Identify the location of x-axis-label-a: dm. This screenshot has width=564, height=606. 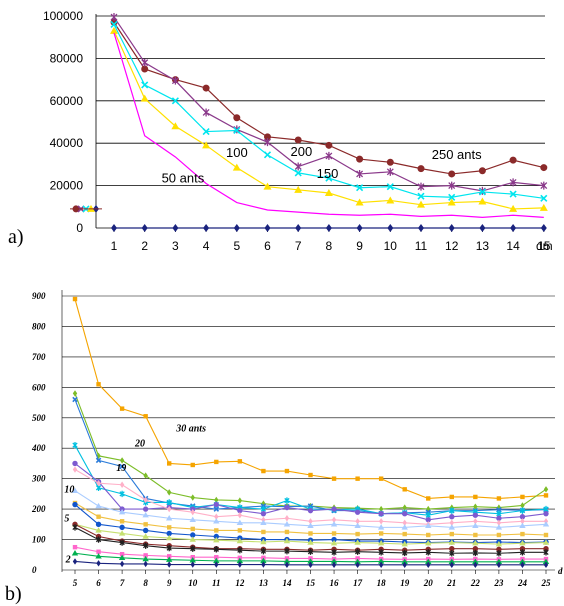
(544, 246).